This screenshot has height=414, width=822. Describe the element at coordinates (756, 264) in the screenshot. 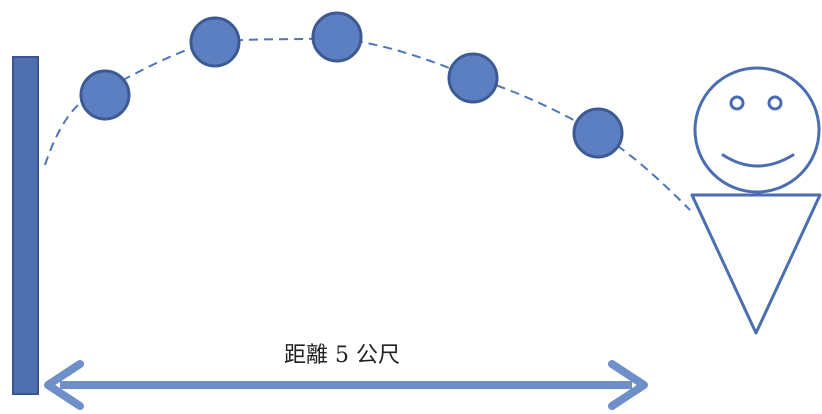

I see `person-body` at that location.